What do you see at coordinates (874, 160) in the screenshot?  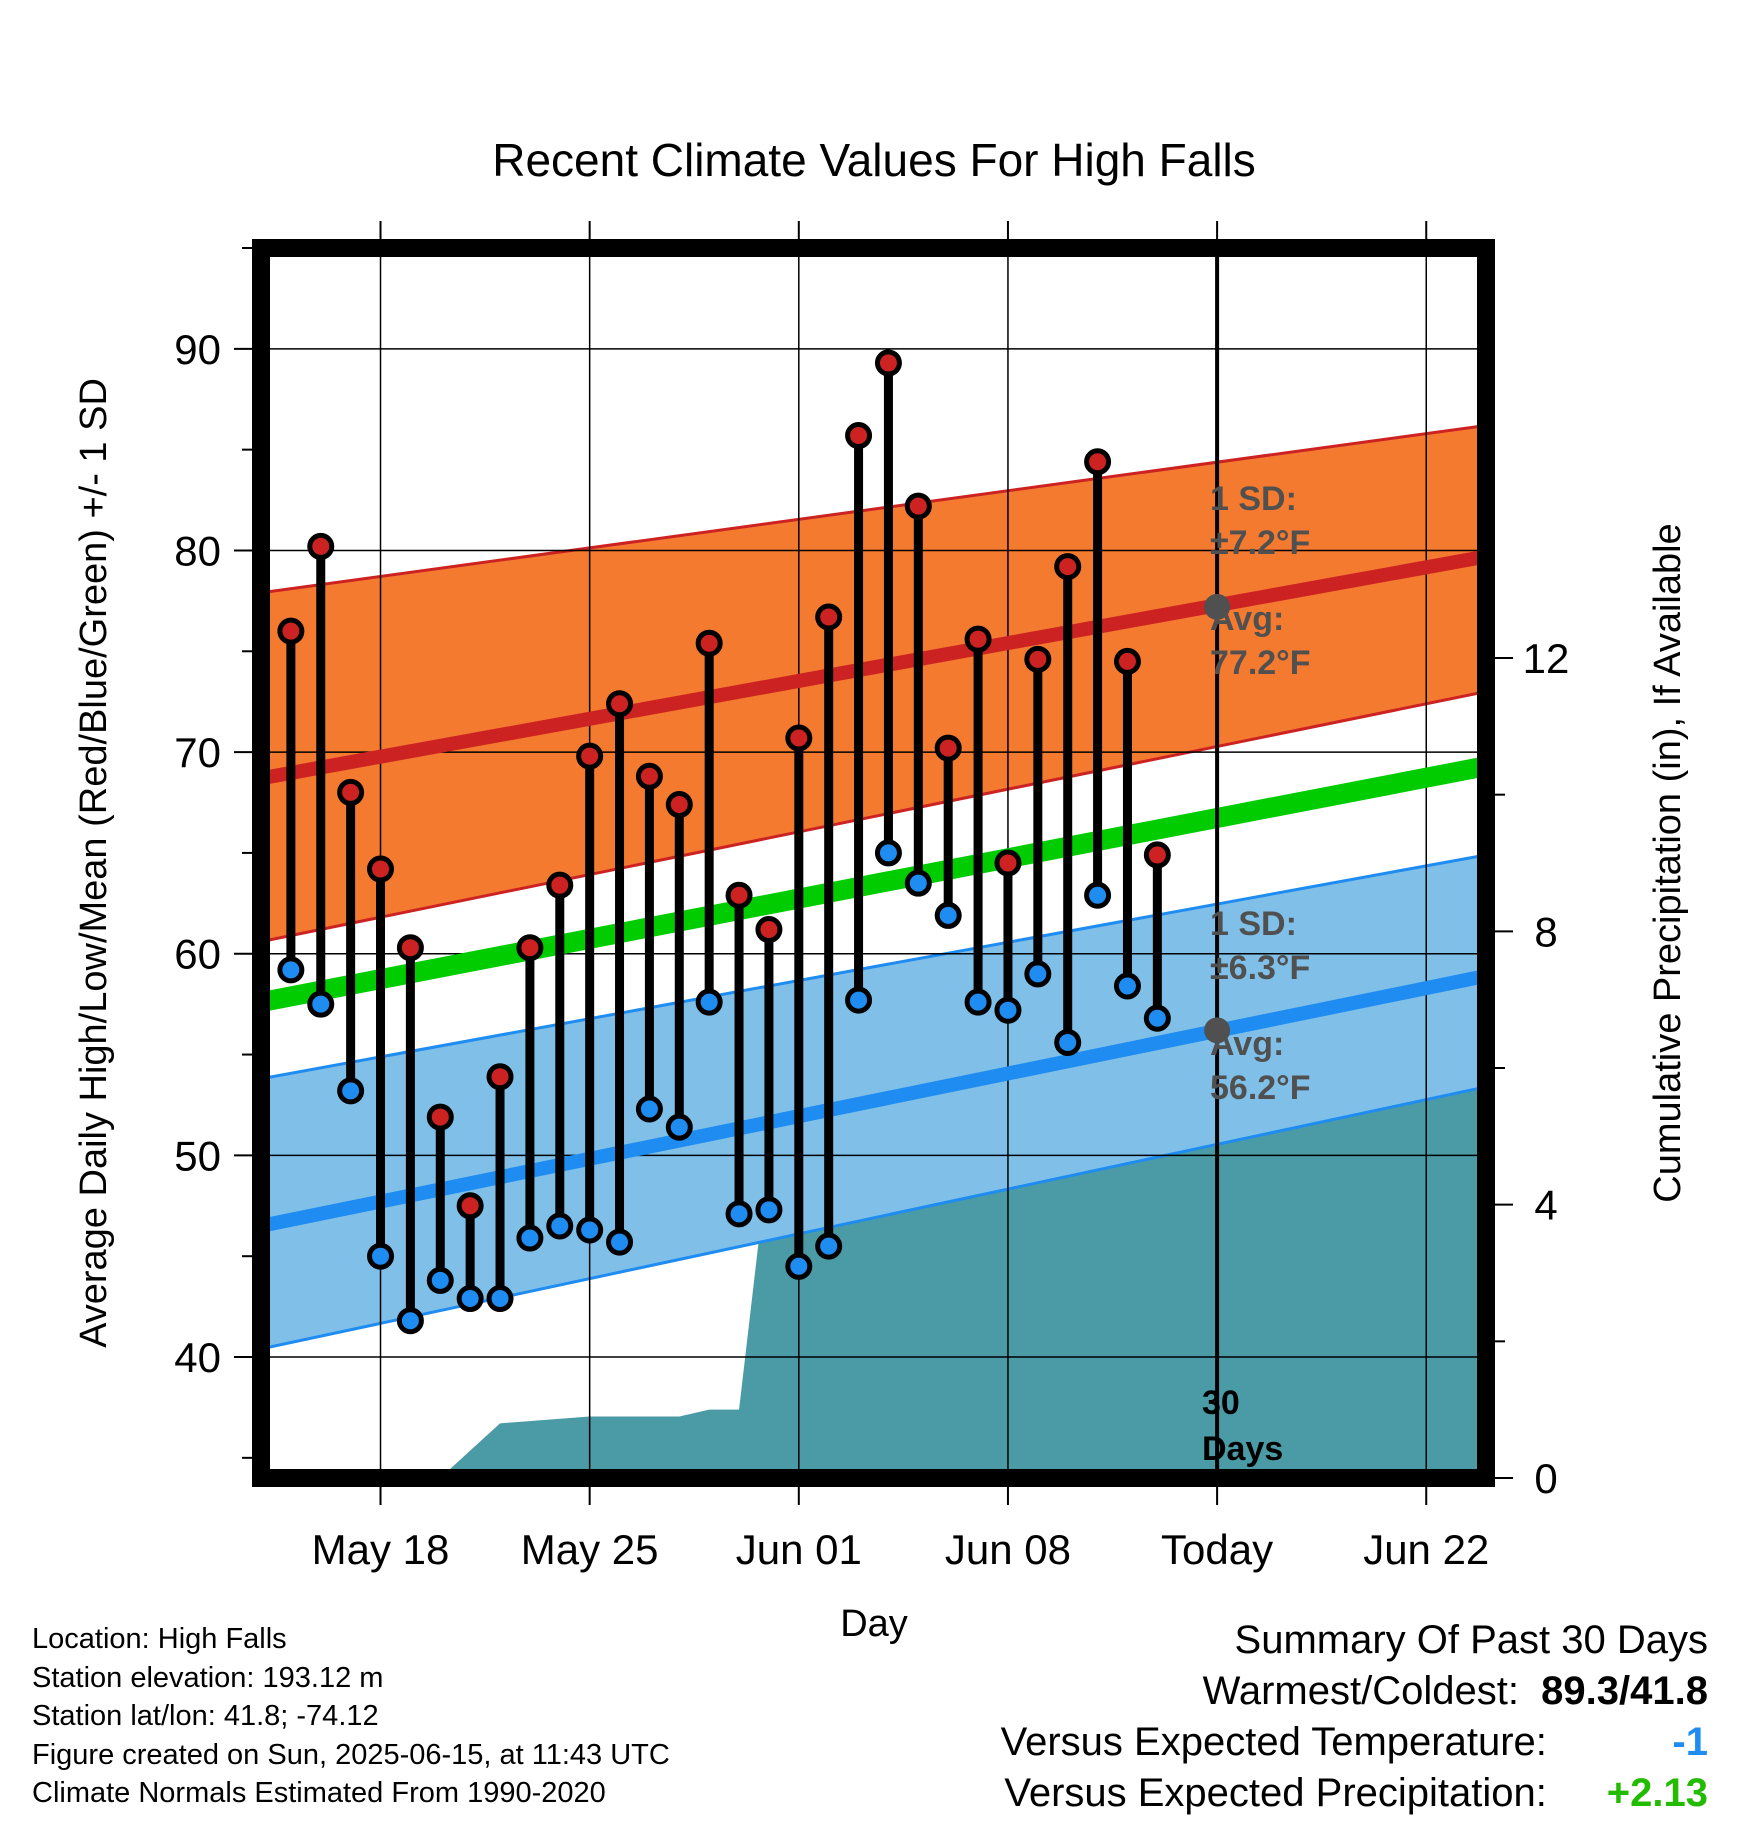 I see `chart-title: Recent Climate Values For High Falls` at bounding box center [874, 160].